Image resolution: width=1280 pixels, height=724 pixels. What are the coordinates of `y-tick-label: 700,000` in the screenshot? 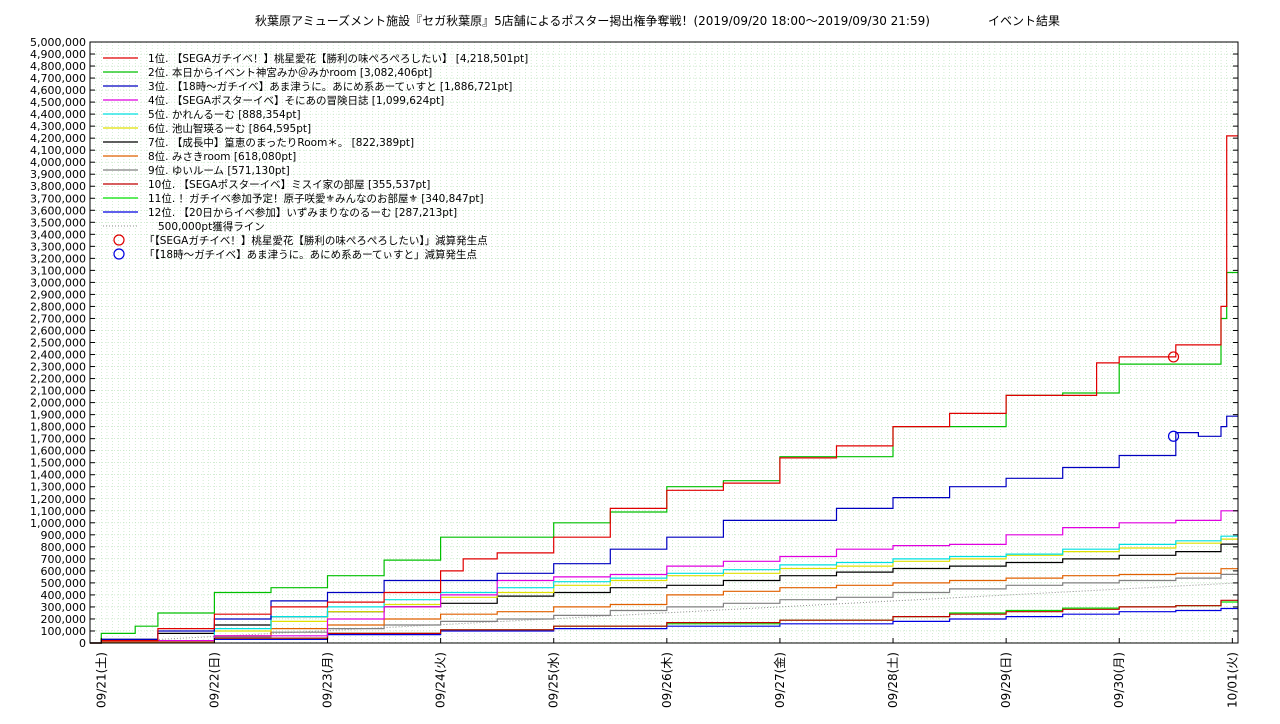 It's located at (64, 559).